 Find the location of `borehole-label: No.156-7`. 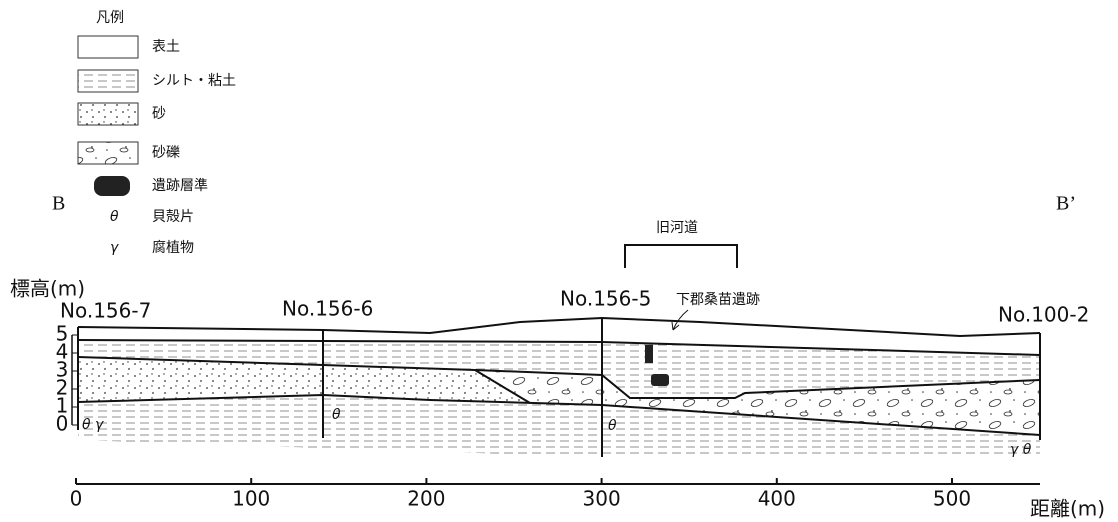

borehole-label: No.156-7 is located at coordinates (105, 311).